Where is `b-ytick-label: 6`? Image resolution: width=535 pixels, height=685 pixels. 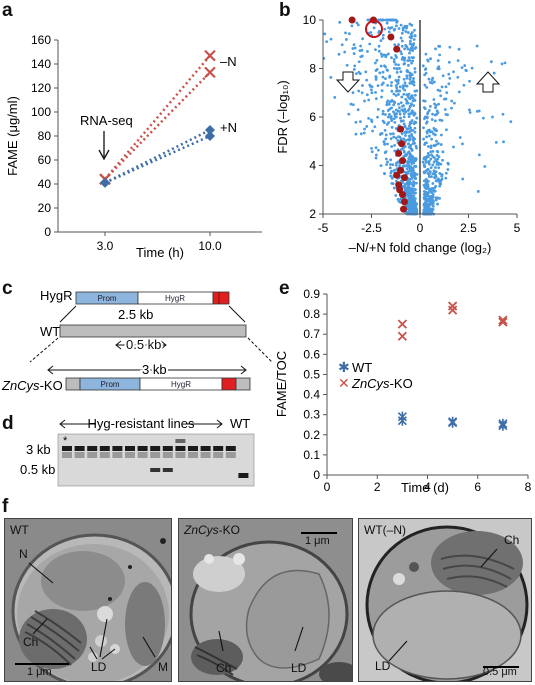
b-ytick-label: 6 is located at coordinates (312, 117).